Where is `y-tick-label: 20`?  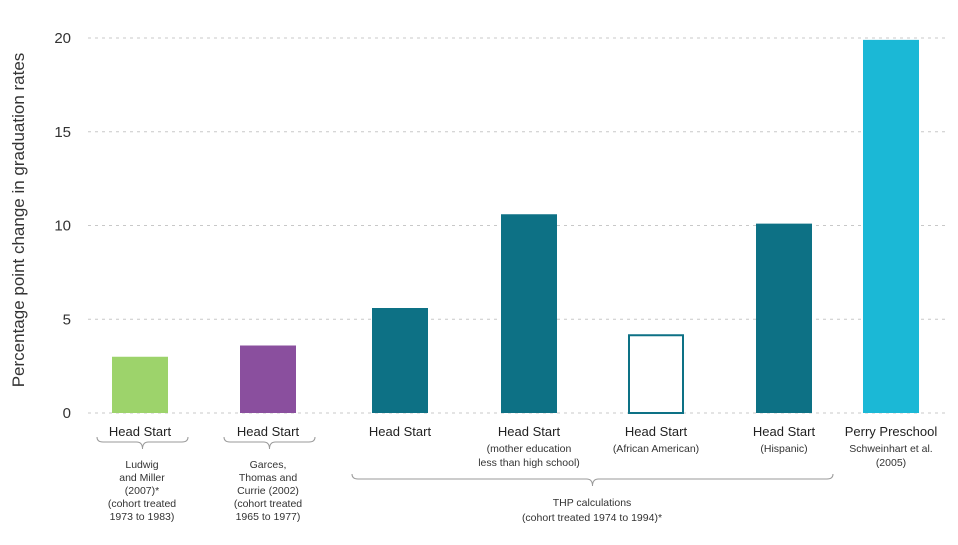
y-tick-label: 20 is located at coordinates (62, 38).